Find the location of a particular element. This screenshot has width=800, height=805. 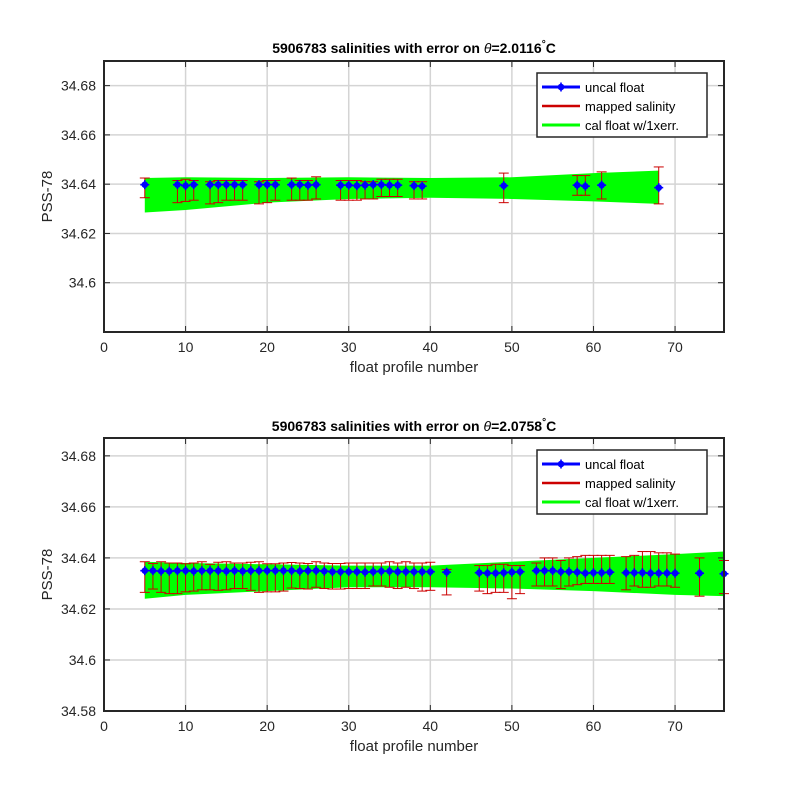

chart-title-symbol: θ is located at coordinates (488, 48).